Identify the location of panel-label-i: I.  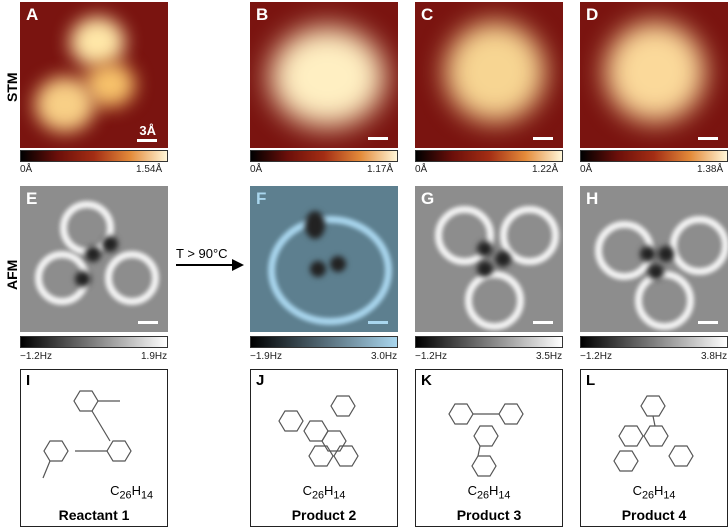
(28, 380).